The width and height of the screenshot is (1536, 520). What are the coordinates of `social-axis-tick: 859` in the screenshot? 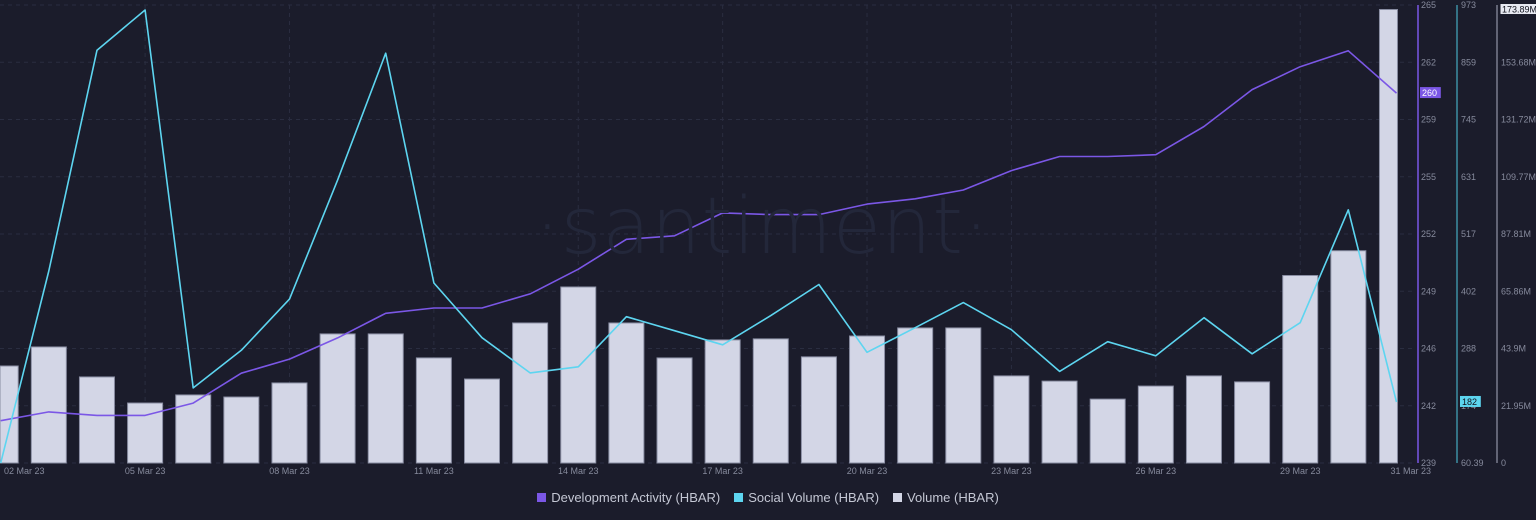 It's located at (1468, 62).